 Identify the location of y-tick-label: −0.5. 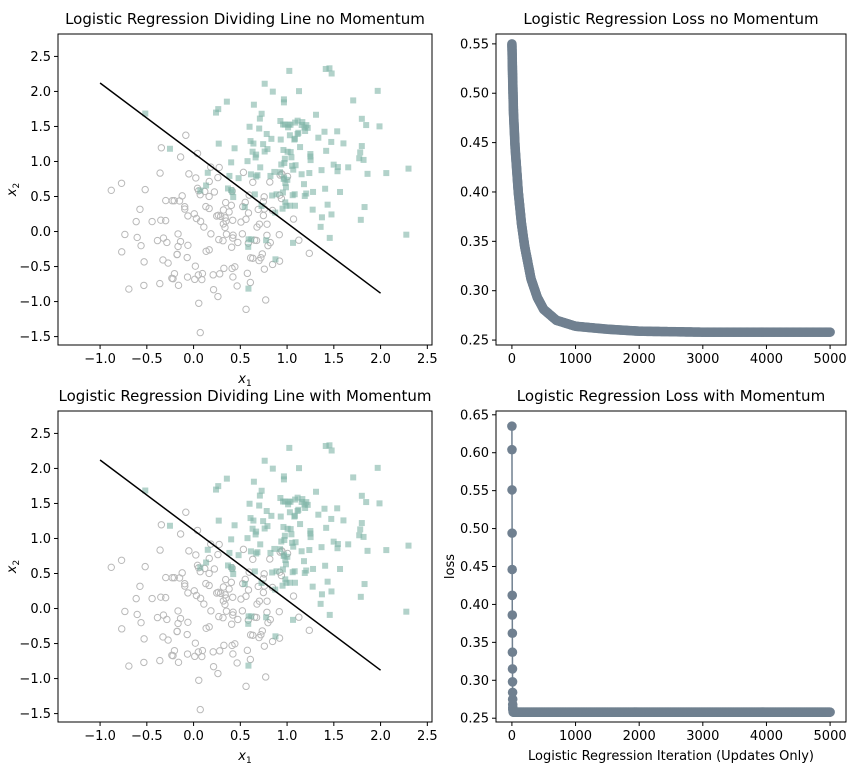
(35, 644).